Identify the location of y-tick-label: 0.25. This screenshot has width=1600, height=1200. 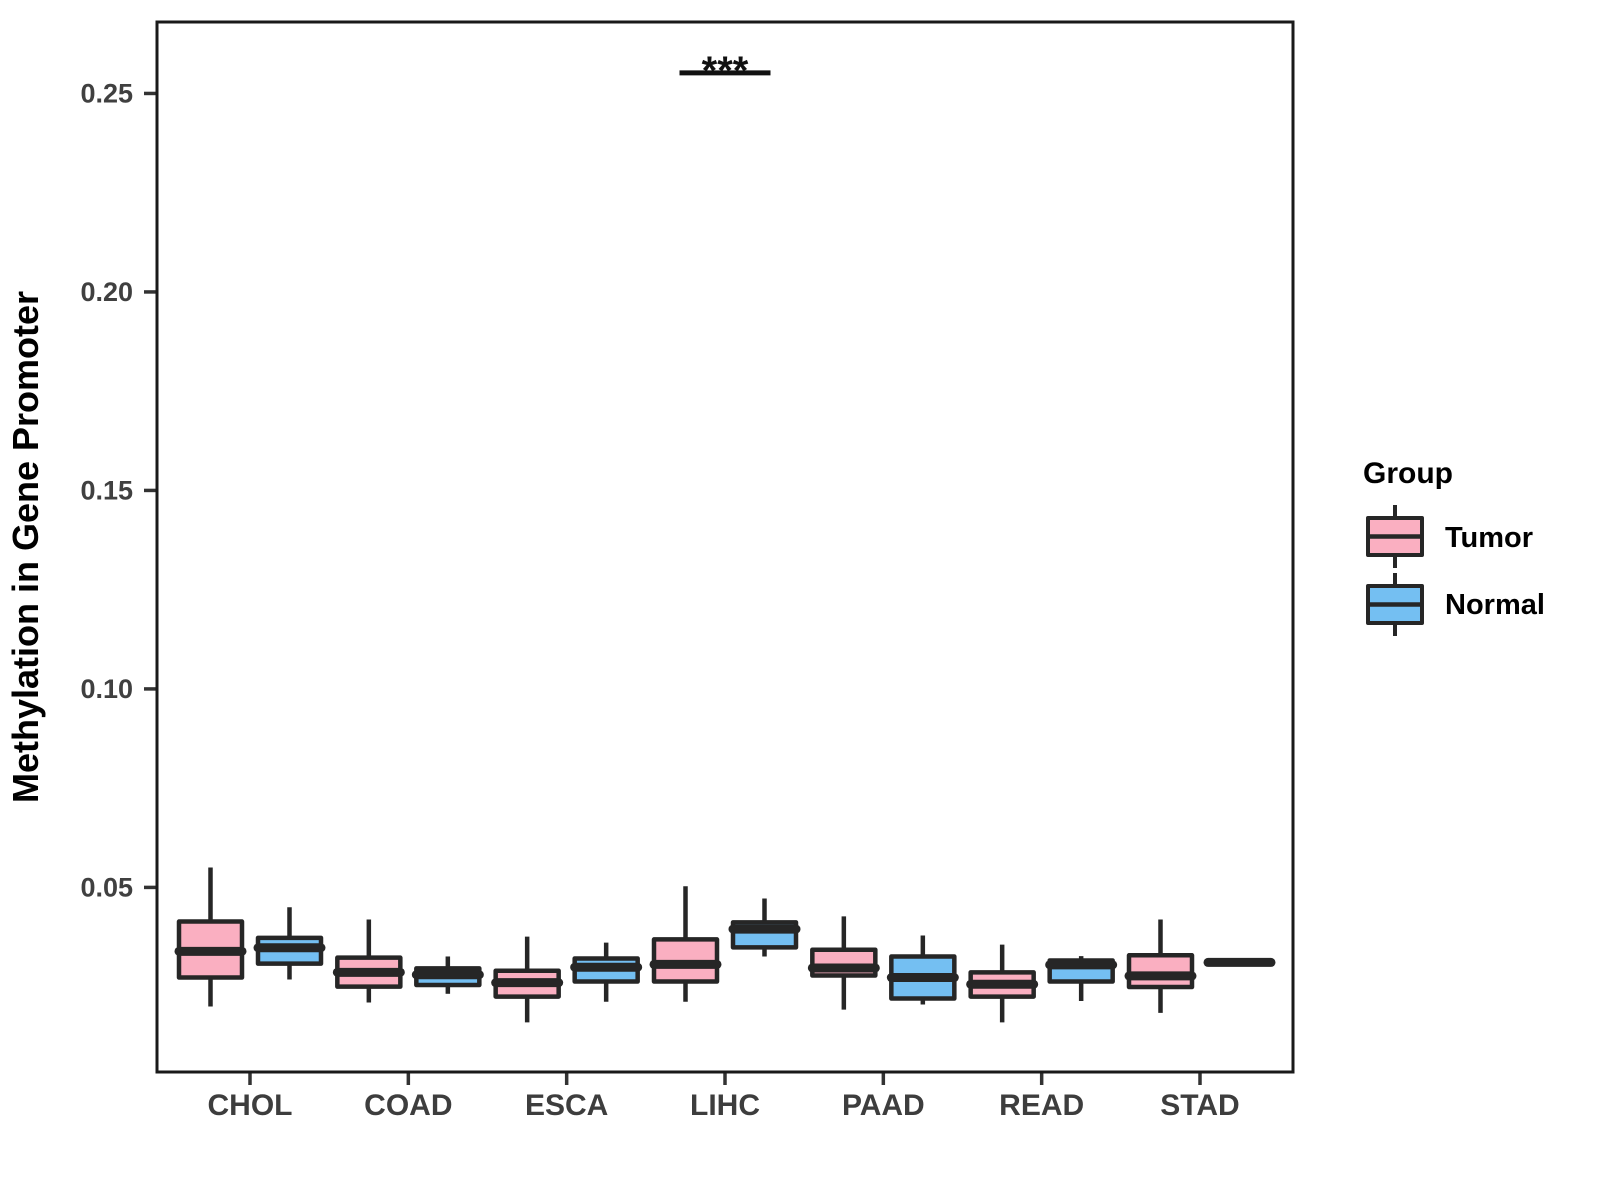
(106, 93).